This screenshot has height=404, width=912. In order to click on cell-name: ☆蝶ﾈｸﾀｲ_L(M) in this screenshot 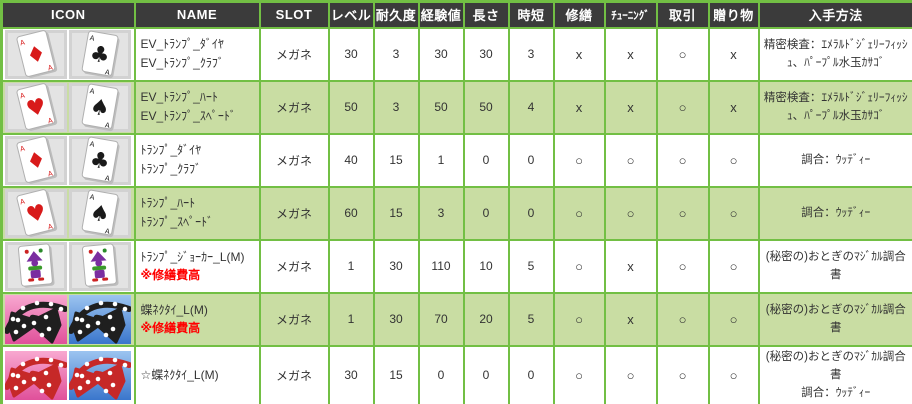, I will do `click(197, 374)`.